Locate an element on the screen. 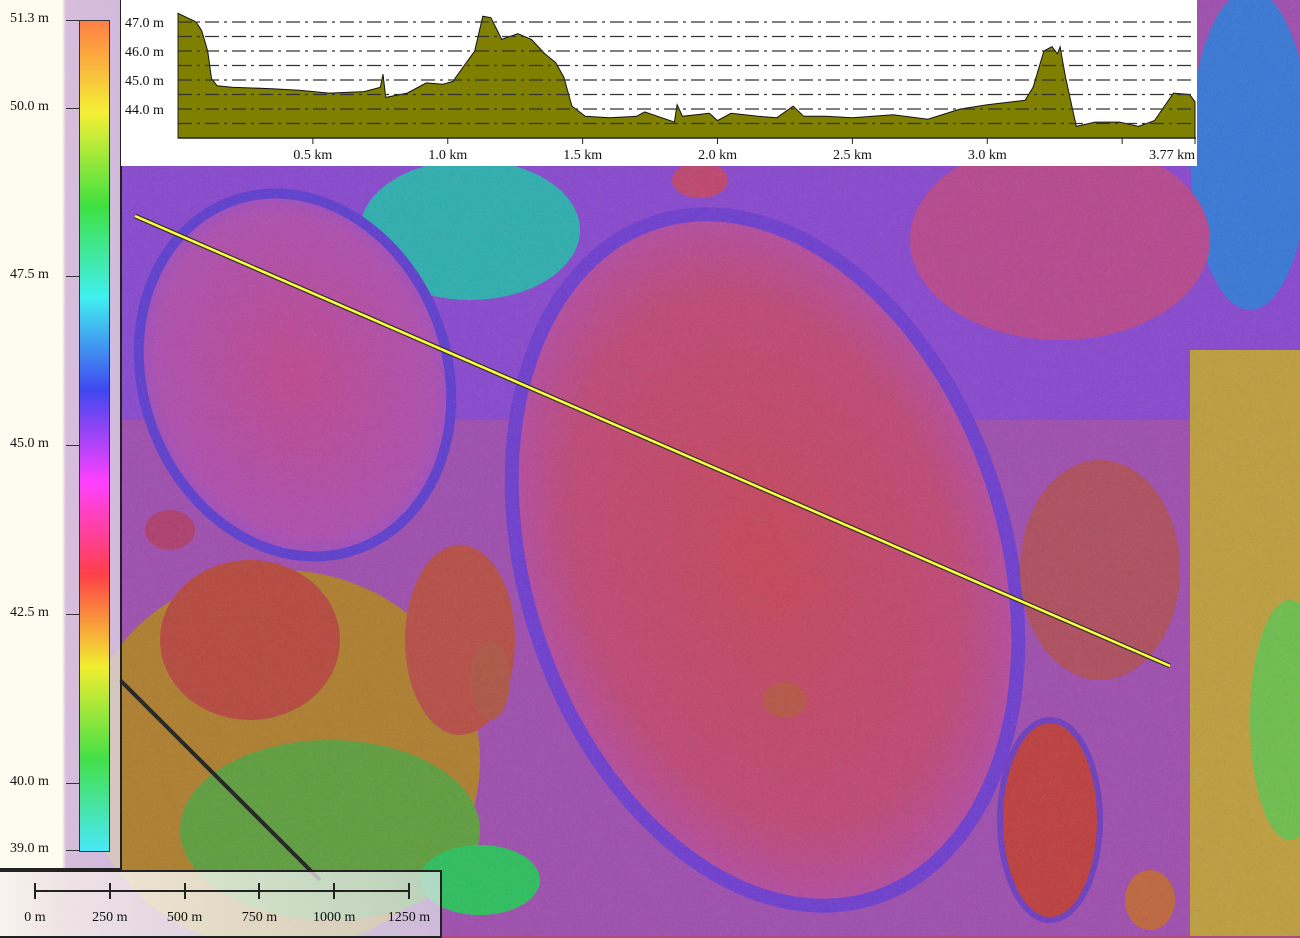  y-tick-label: 46.0 m is located at coordinates (144, 52).